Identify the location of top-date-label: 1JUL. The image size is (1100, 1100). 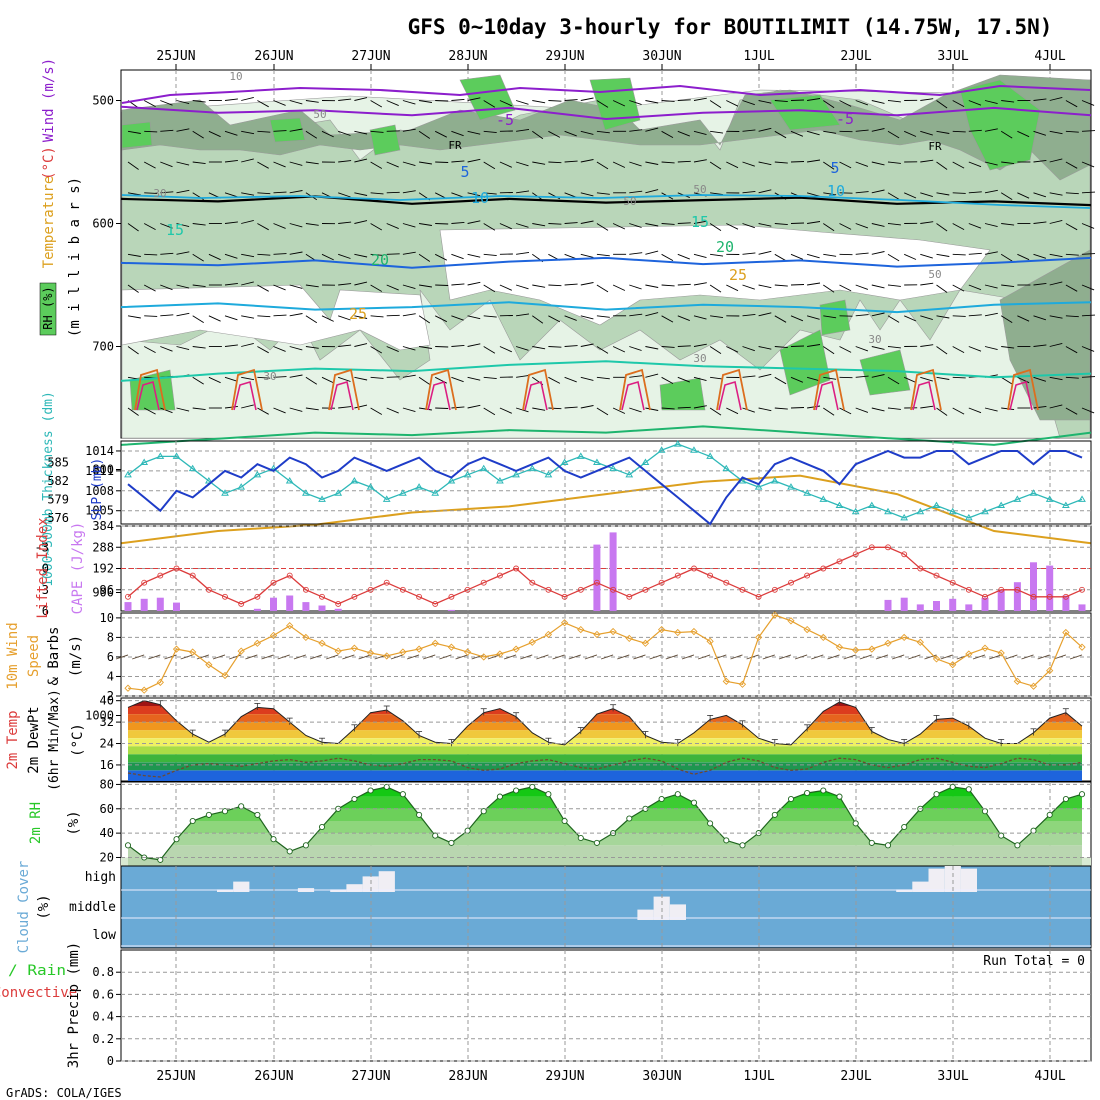
(758, 56).